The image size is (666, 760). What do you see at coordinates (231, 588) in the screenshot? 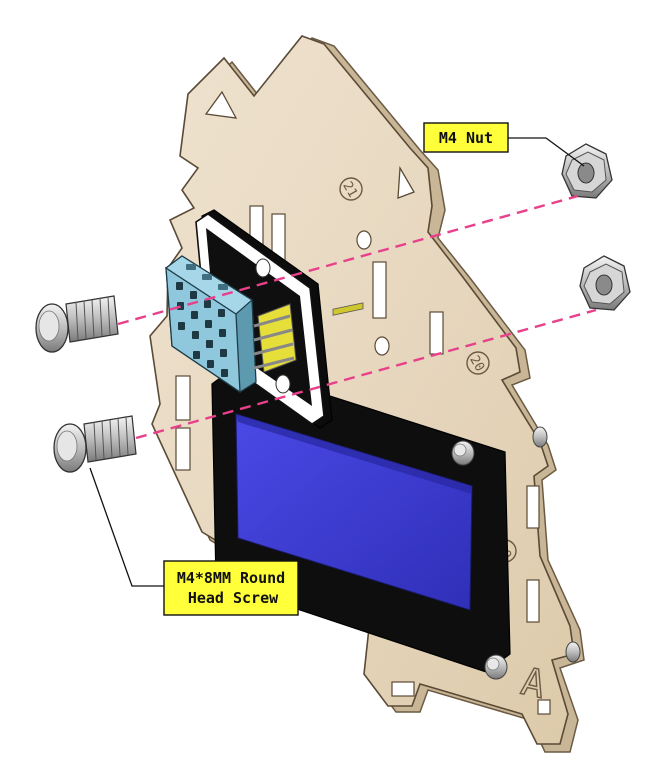
I see `screw-callout-box` at bounding box center [231, 588].